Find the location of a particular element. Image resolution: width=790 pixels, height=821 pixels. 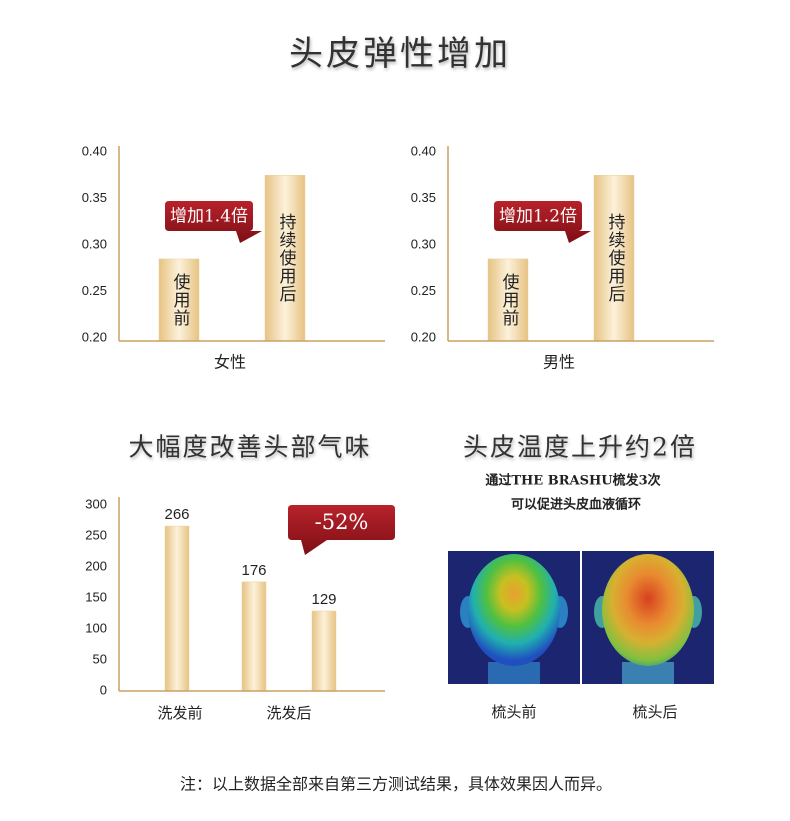

y-tick-label: 50 is located at coordinates (100, 658).